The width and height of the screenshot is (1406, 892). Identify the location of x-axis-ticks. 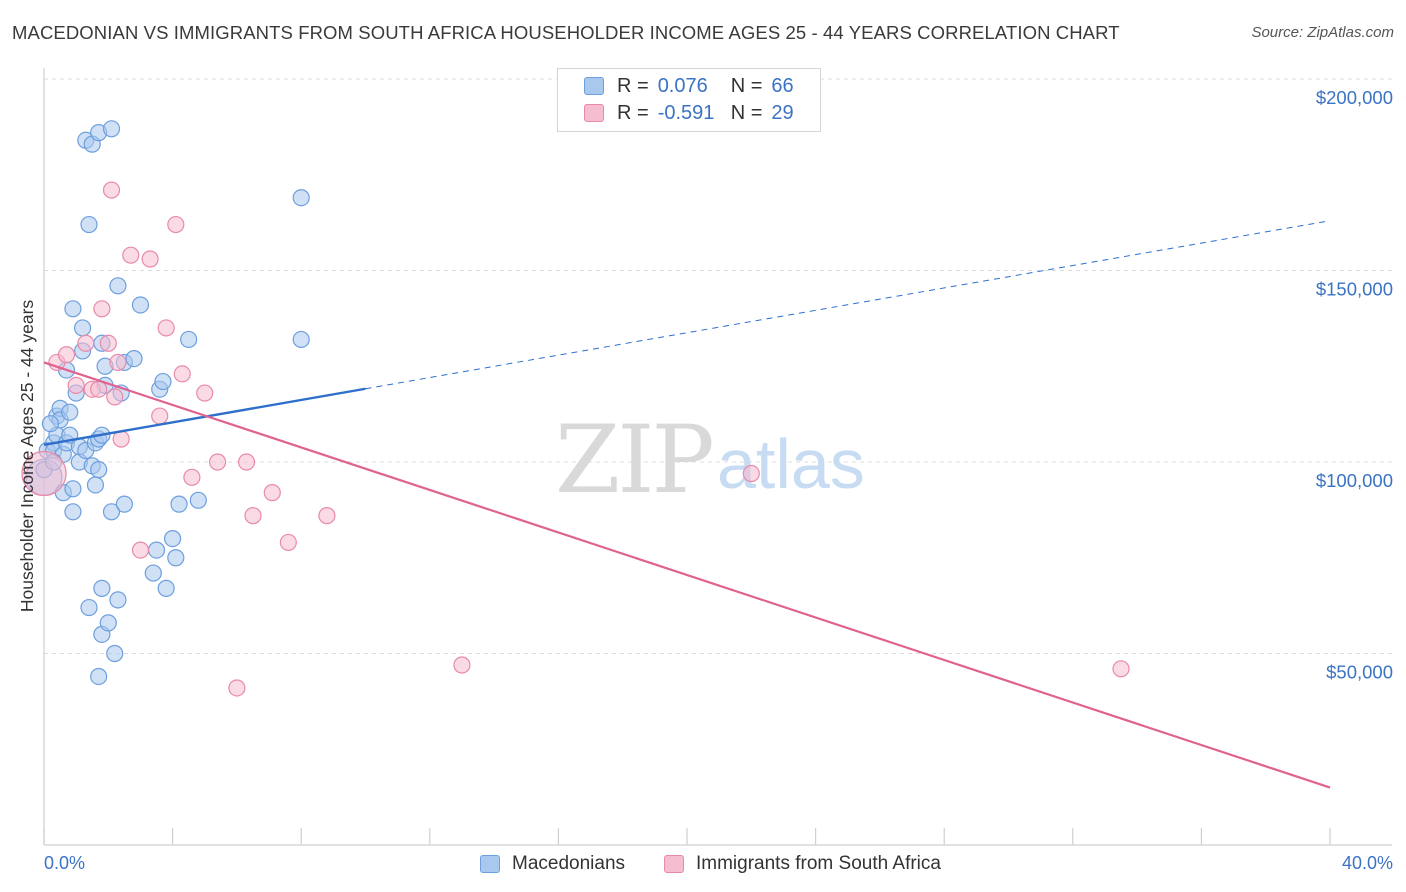
(687, 836).